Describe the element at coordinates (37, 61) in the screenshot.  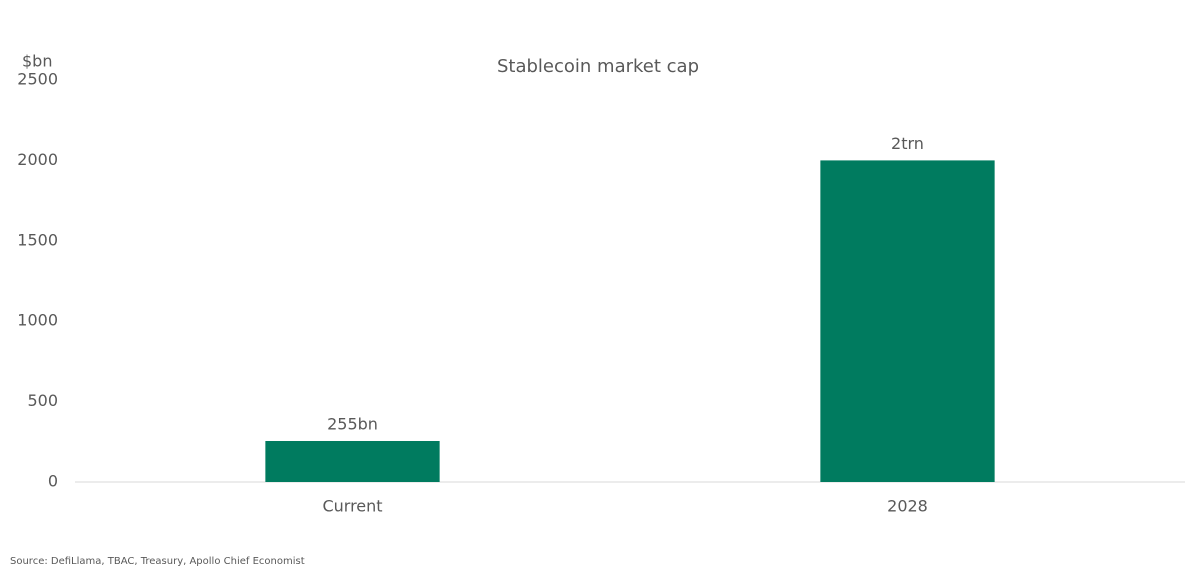
I see `y-axis-label: $bn` at that location.